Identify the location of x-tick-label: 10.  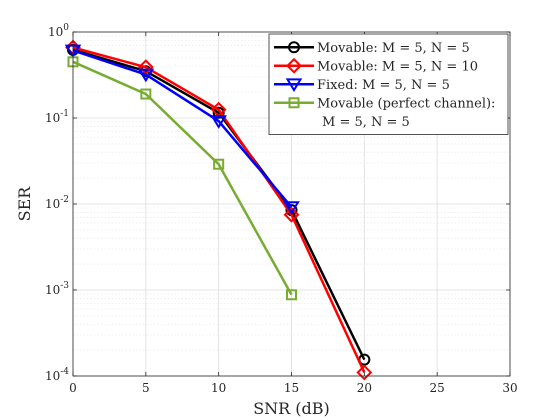
(218, 388).